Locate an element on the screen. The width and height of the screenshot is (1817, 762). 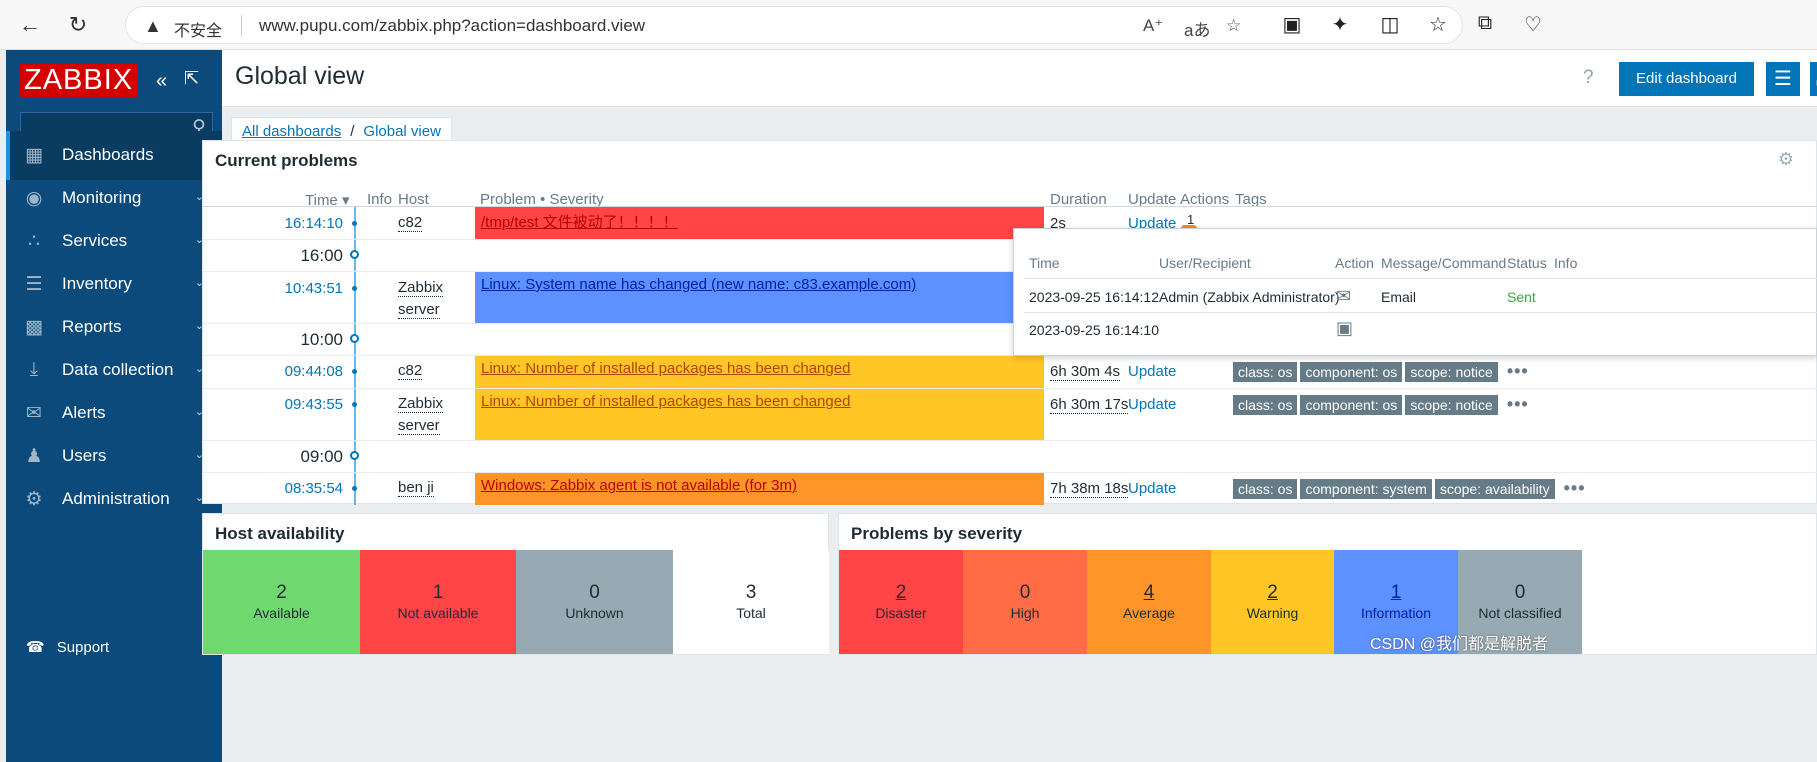
severity-disaster: 2 Disaster is located at coordinates (901, 602).